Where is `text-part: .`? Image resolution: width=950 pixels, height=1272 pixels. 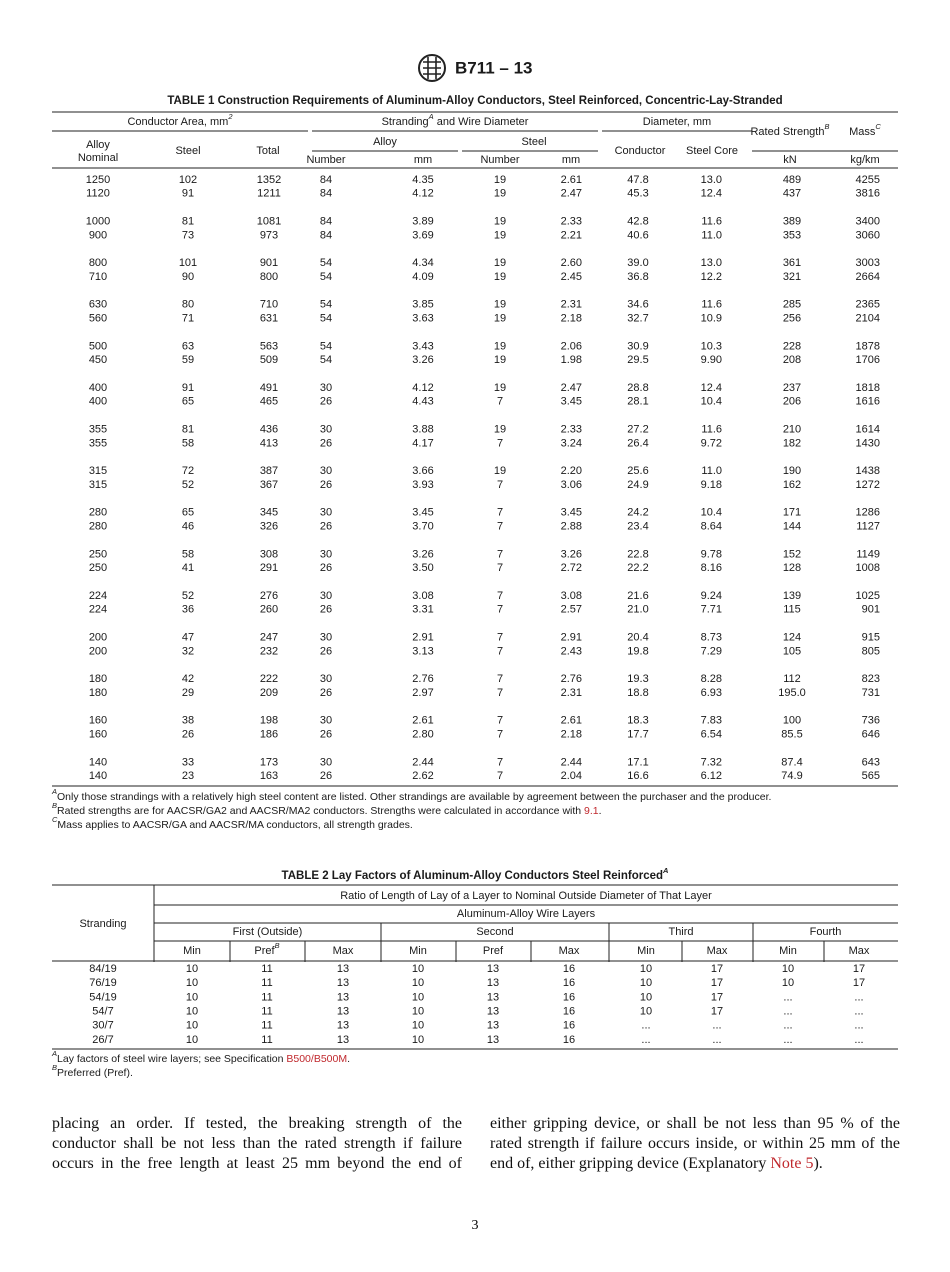 text-part: . is located at coordinates (348, 1059).